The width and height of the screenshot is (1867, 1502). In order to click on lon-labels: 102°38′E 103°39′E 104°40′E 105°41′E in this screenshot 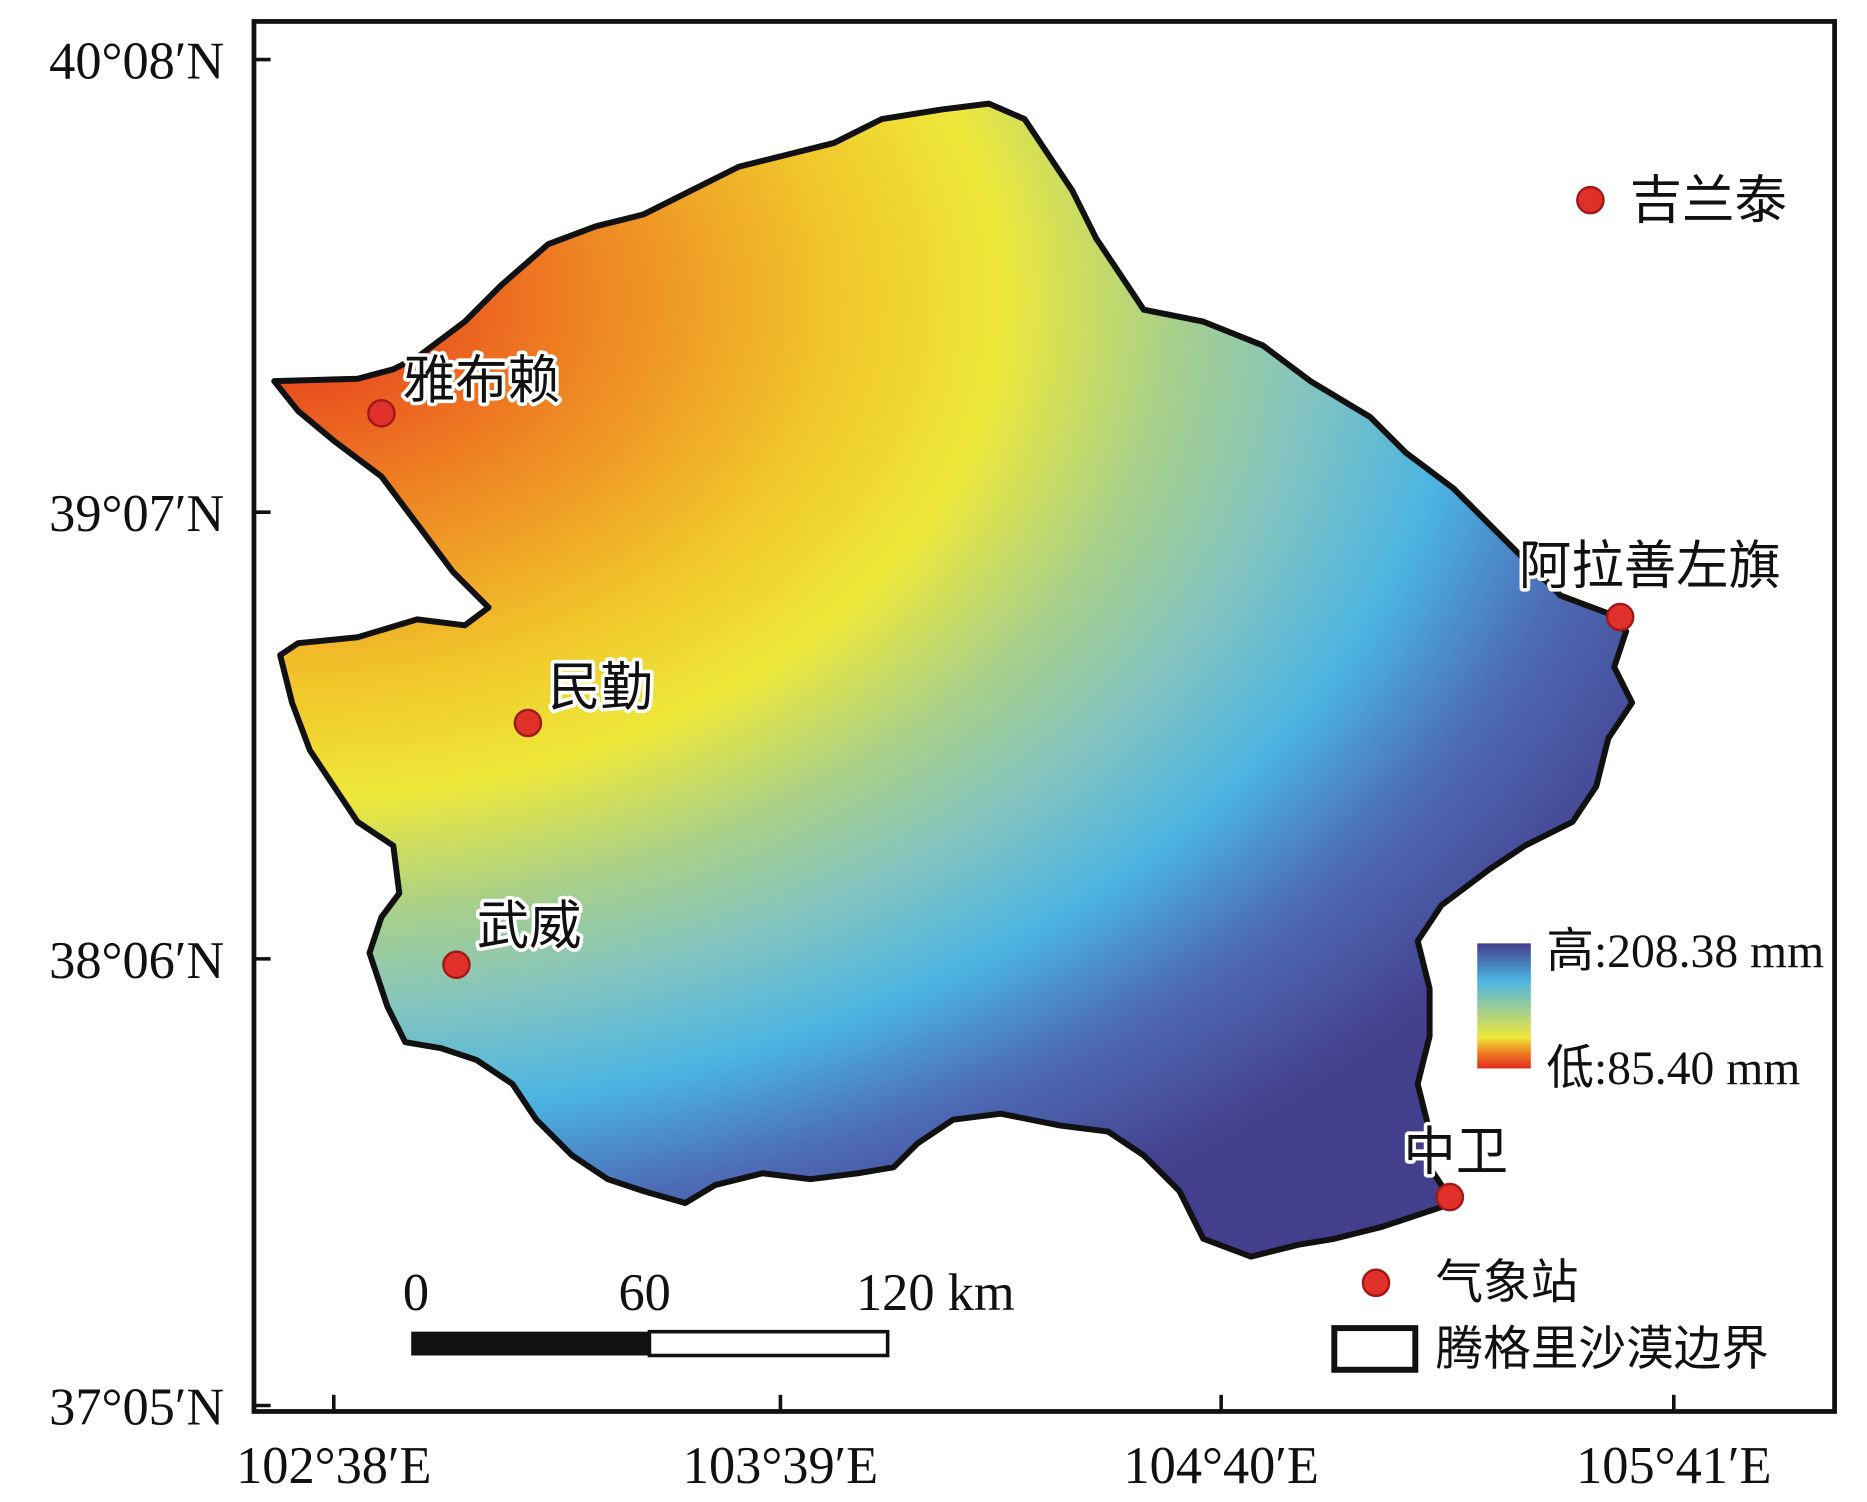, I will do `click(1003, 1466)`.